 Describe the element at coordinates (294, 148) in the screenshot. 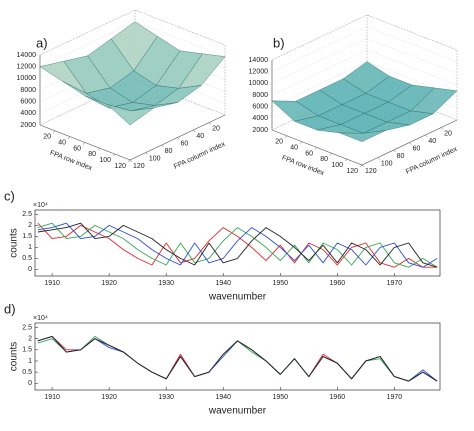

I see `x-tick-label: 40` at that location.